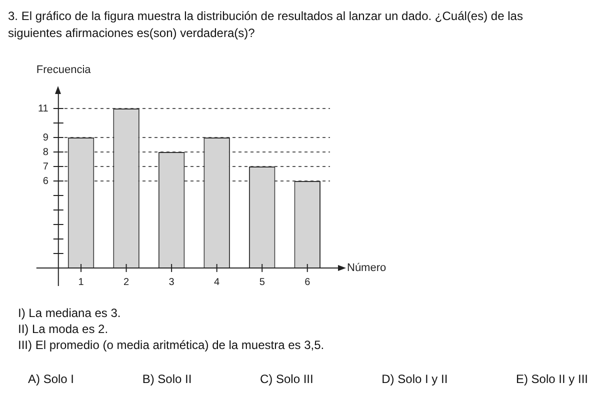  I want to click on y-tick-label: 7, so click(45, 166).